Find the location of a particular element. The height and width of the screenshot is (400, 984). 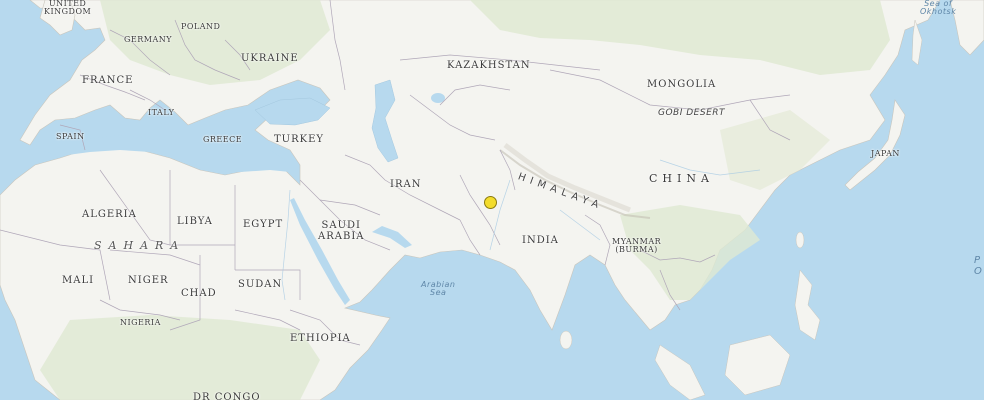

label-myanmar: MYANMAR (BURMA) is located at coordinates (637, 246).